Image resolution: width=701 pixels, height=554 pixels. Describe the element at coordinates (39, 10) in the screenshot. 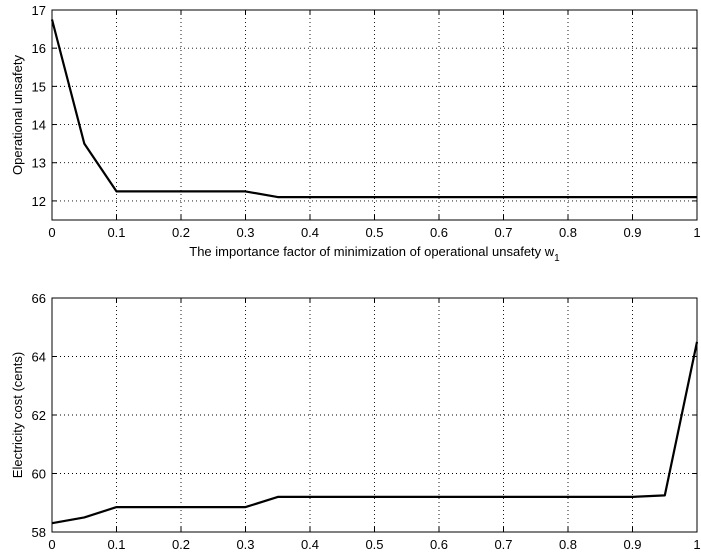

I see `y-tick-label: 17` at that location.